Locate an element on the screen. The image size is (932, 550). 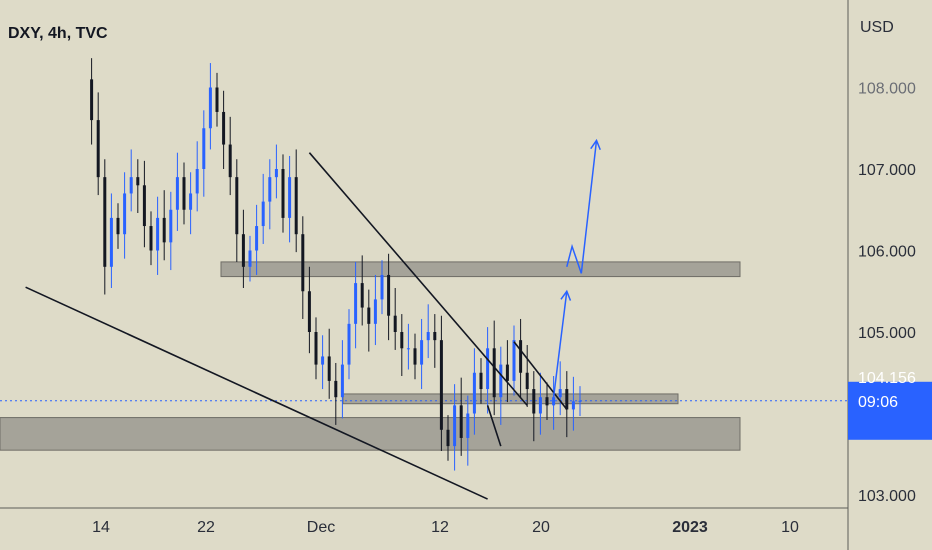
time-tick-label: 12 is located at coordinates (440, 527).